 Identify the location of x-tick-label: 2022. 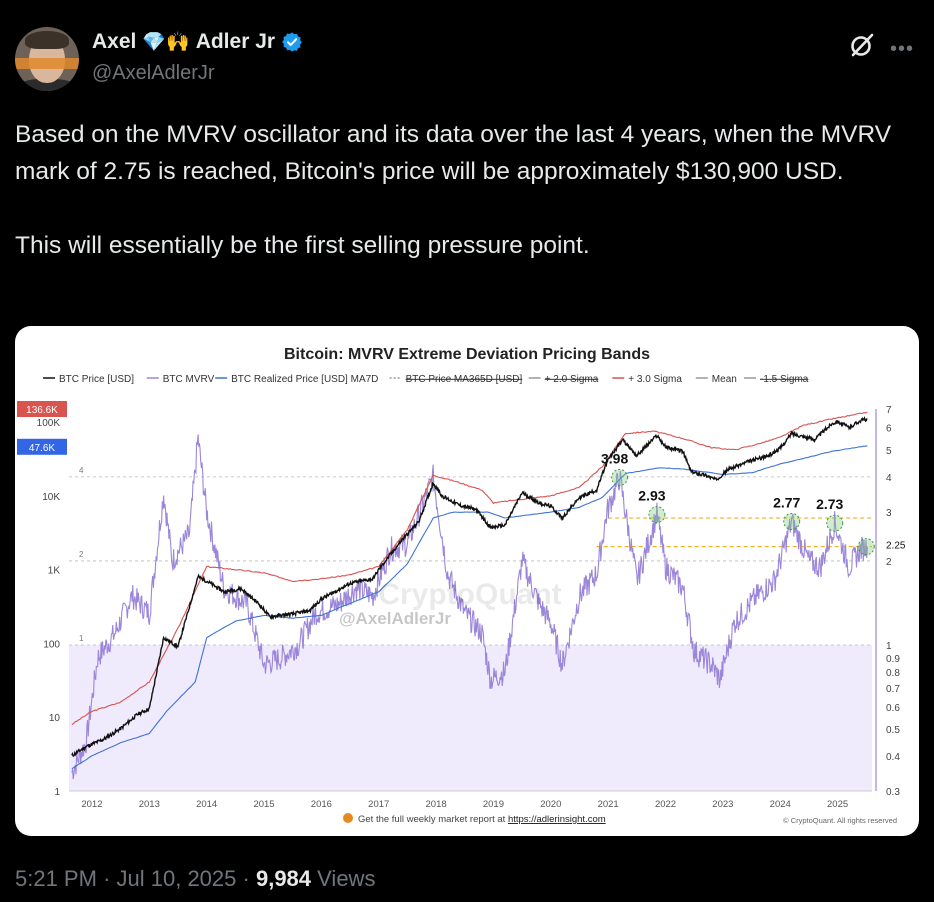
(665, 804).